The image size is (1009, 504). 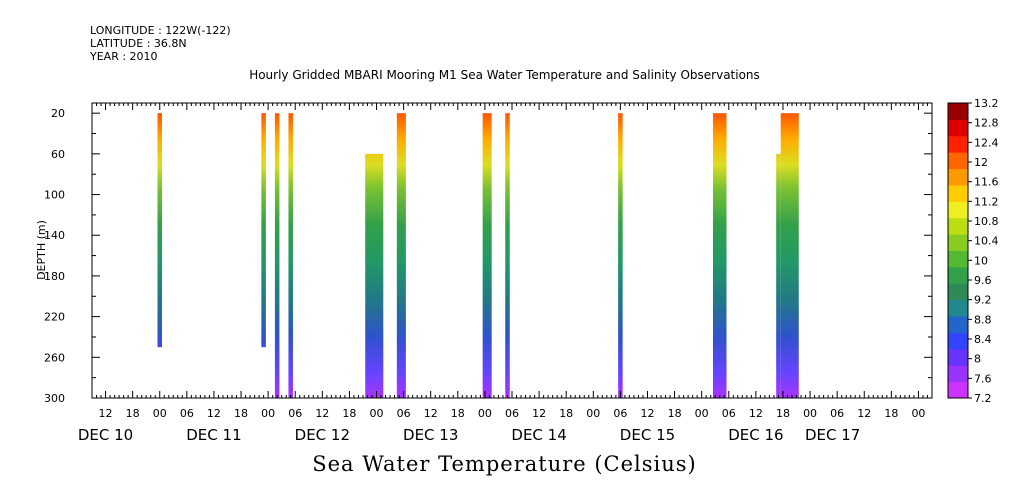 I want to click on latitude-label: LATITUDE : 36.8N, so click(x=138, y=43).